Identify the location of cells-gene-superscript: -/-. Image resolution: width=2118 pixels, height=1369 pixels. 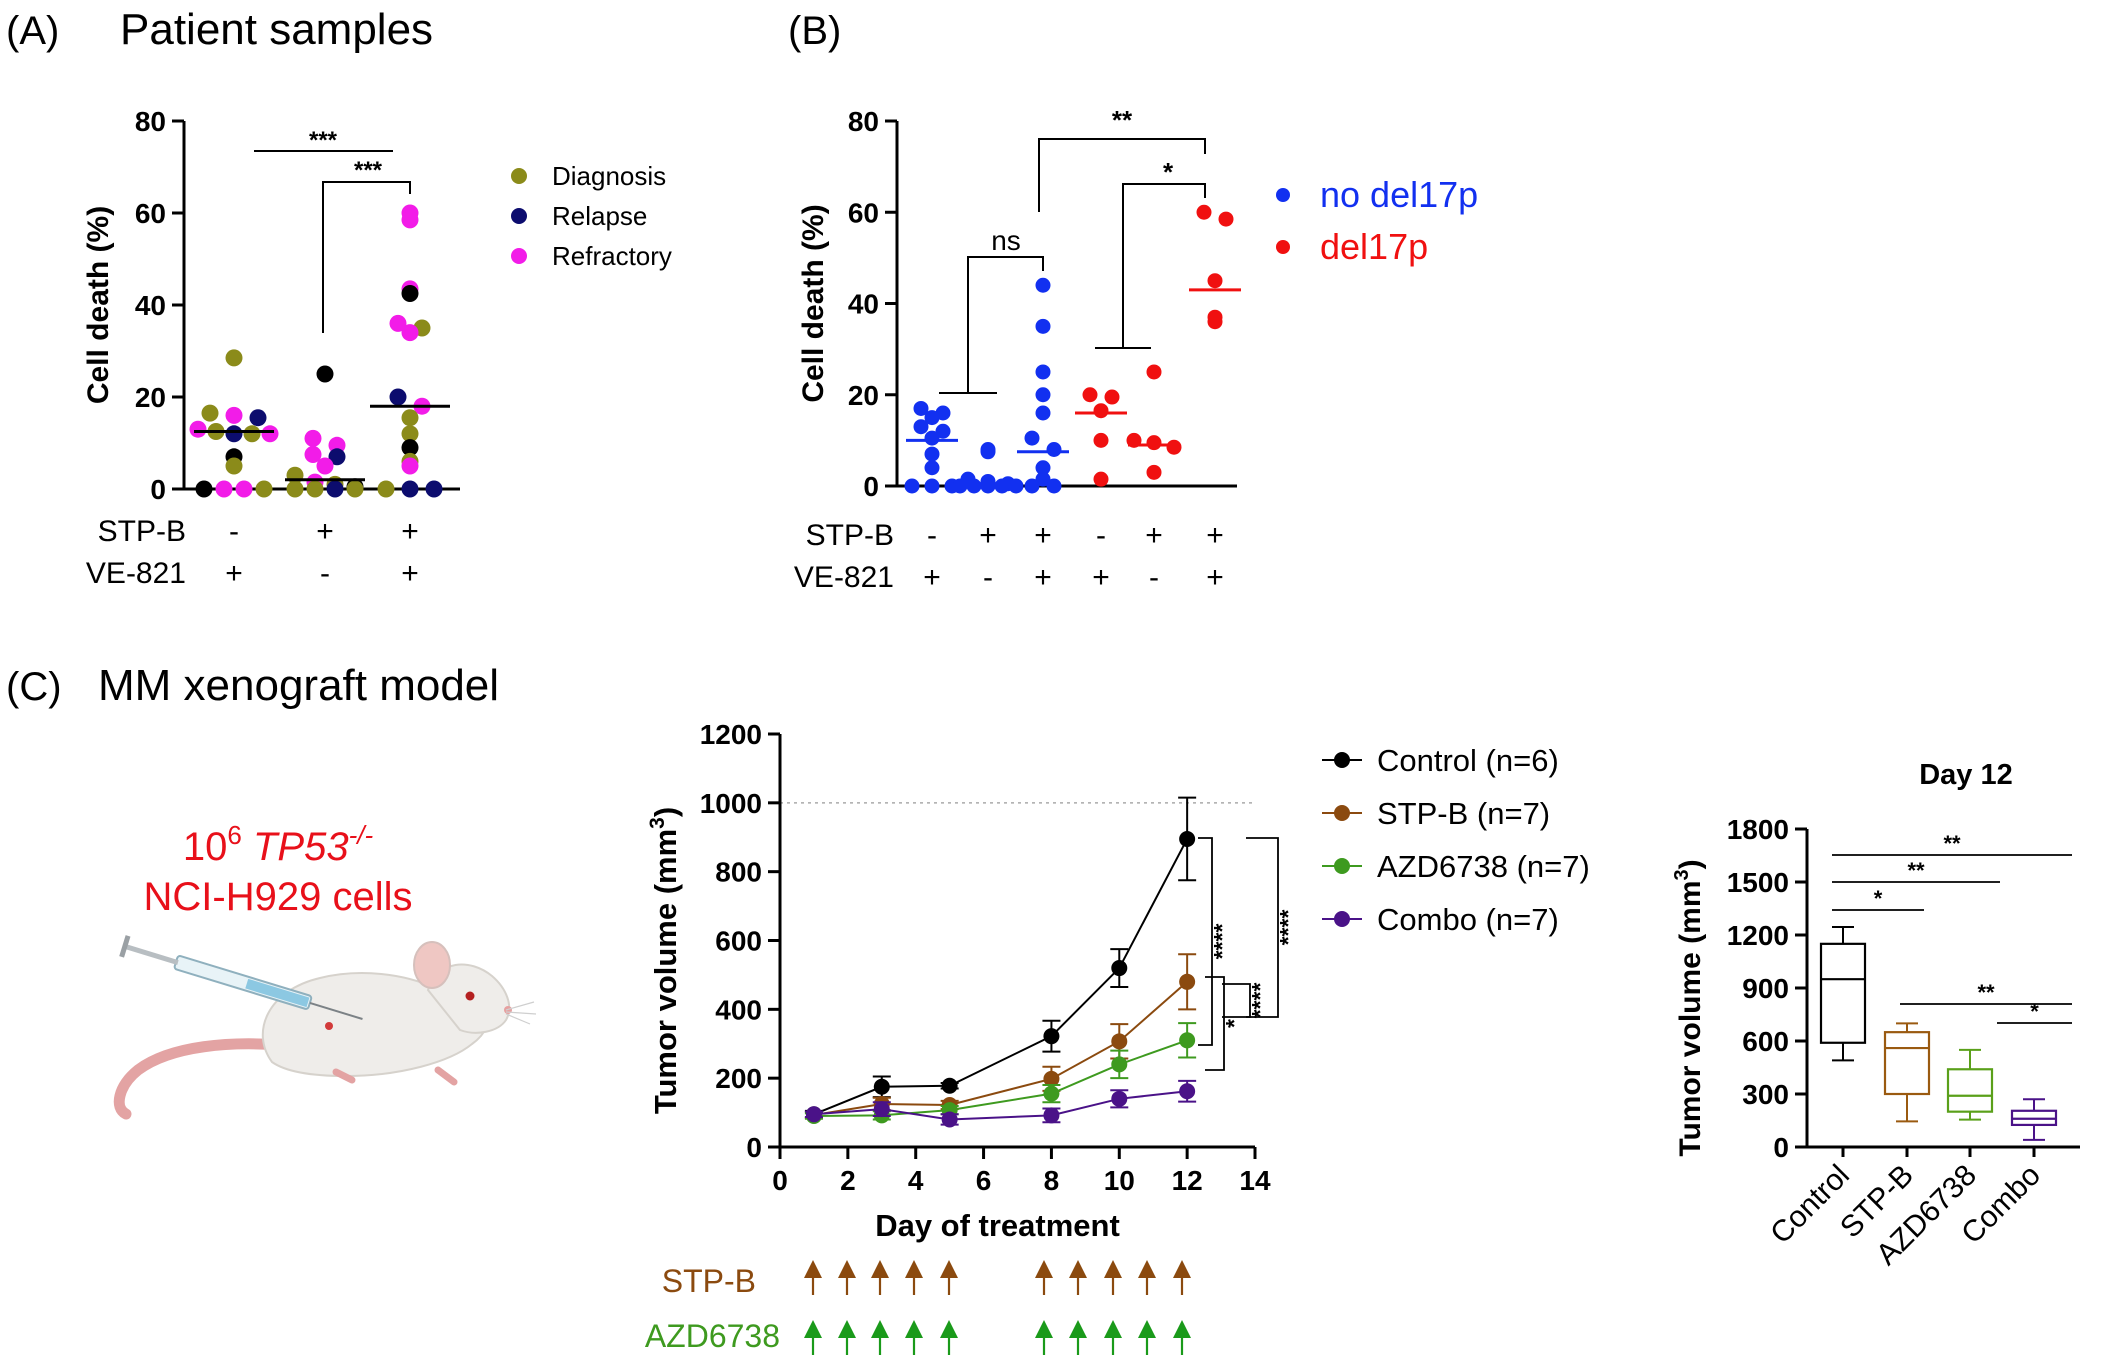
(361, 835).